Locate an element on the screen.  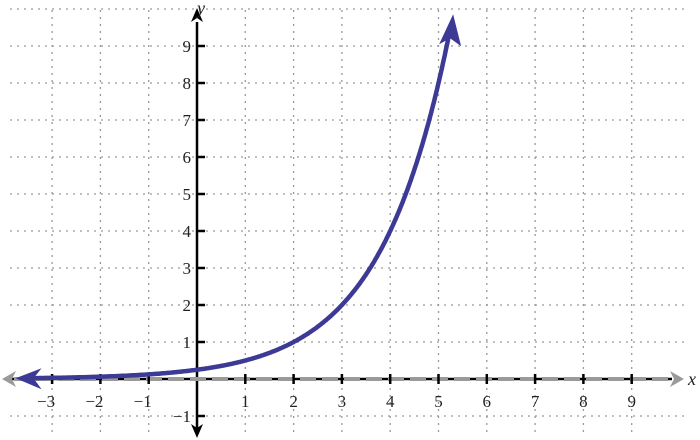
x-tick-label: 3 is located at coordinates (342, 401).